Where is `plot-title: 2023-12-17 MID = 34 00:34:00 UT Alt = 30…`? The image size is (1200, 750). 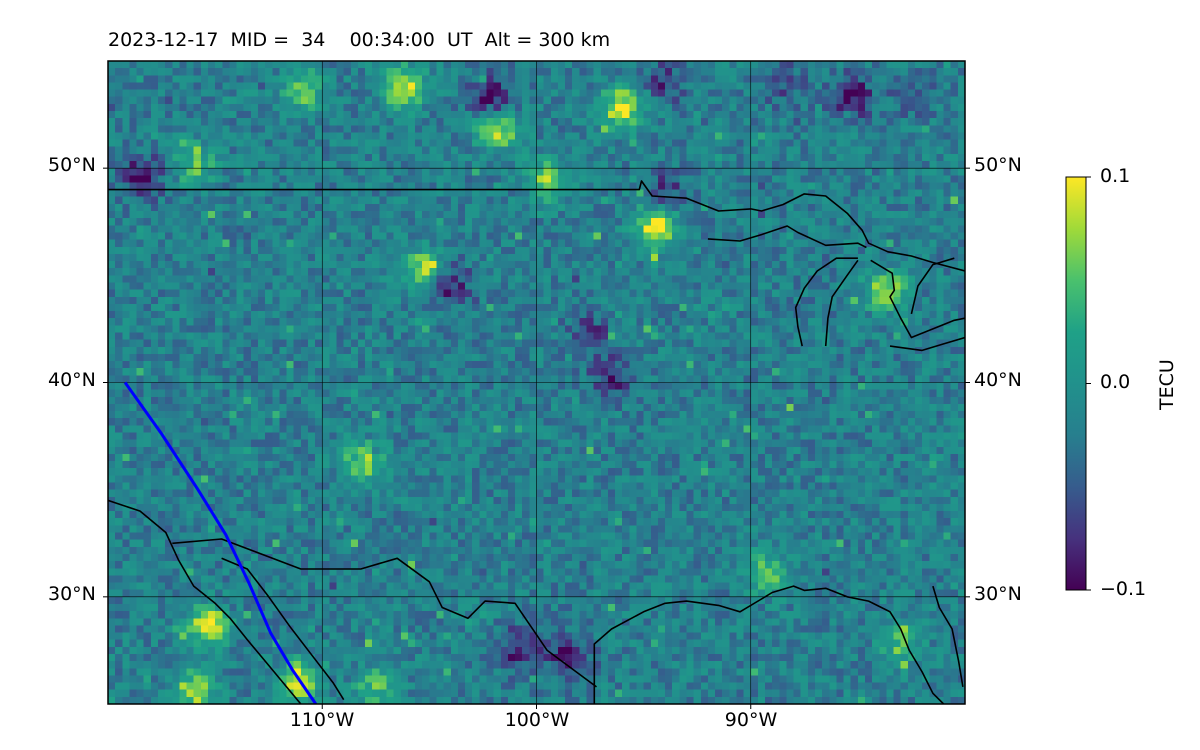 plot-title: 2023-12-17 MID = 34 00:34:00 UT Alt = 30… is located at coordinates (359, 40).